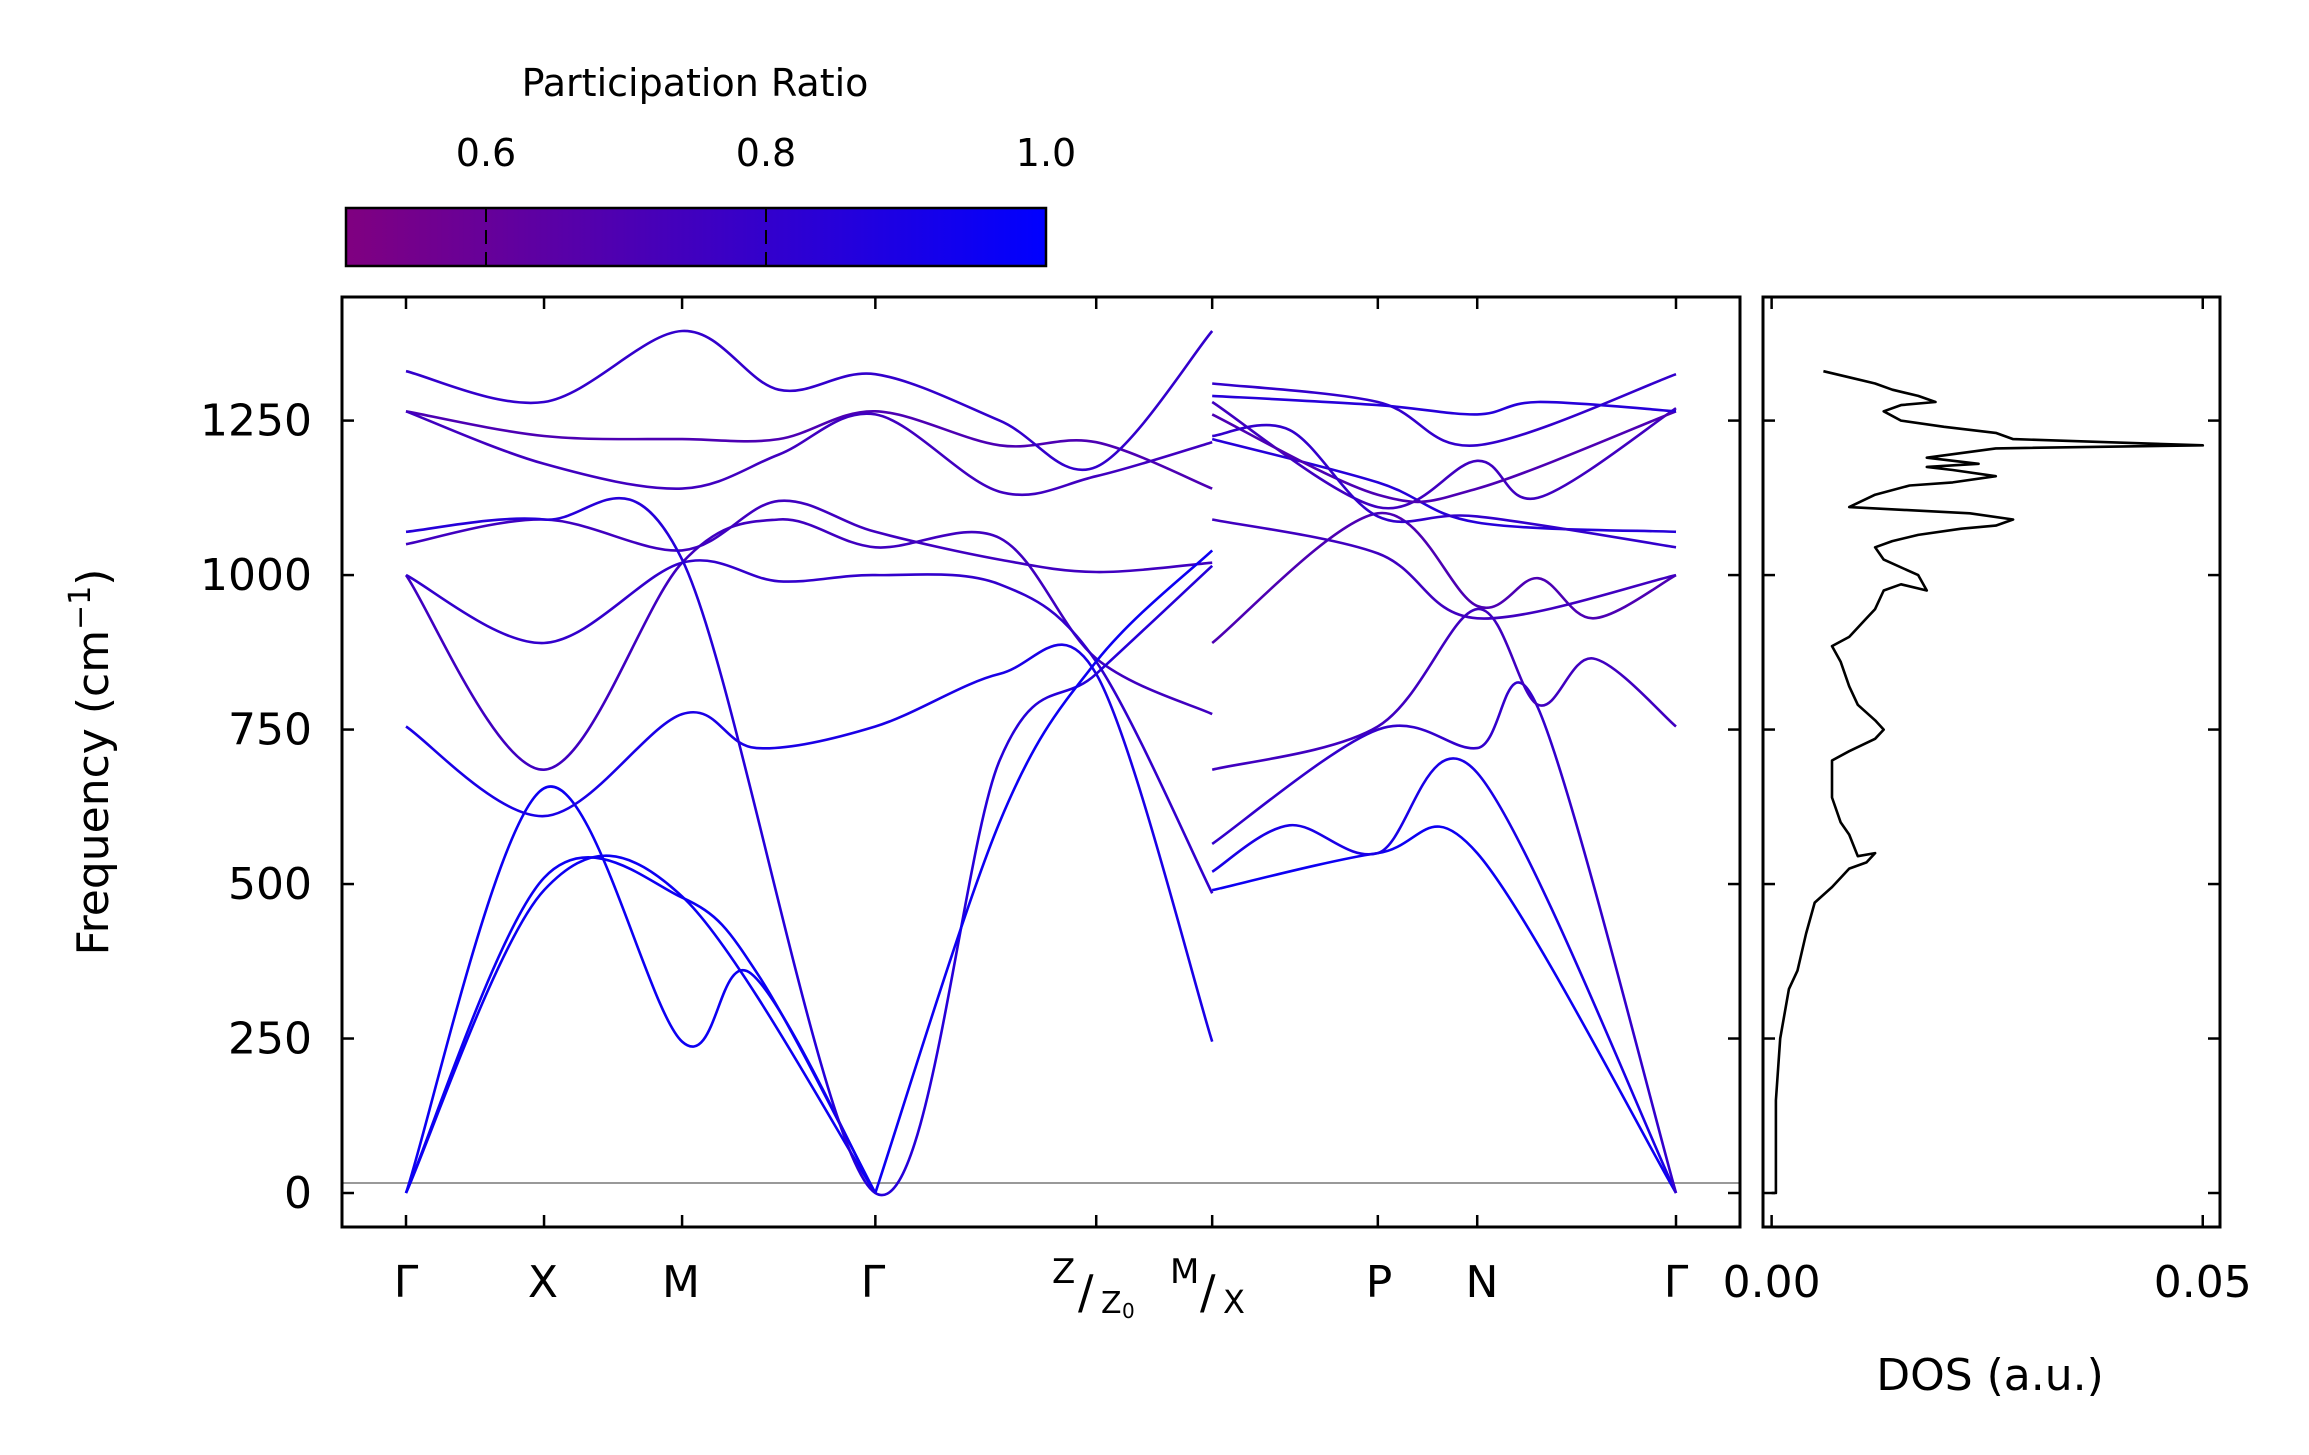 The image size is (2309, 1455). I want to click on dos-y-ticks, so click(1991, 807).